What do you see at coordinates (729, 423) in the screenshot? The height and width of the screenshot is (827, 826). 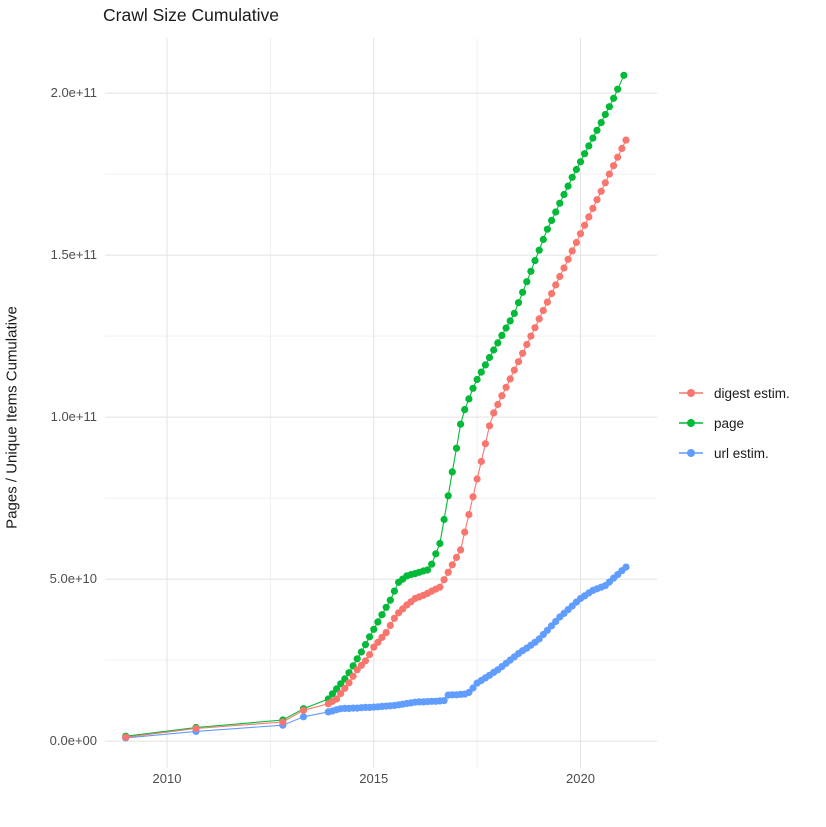 I see `legend-label: page` at bounding box center [729, 423].